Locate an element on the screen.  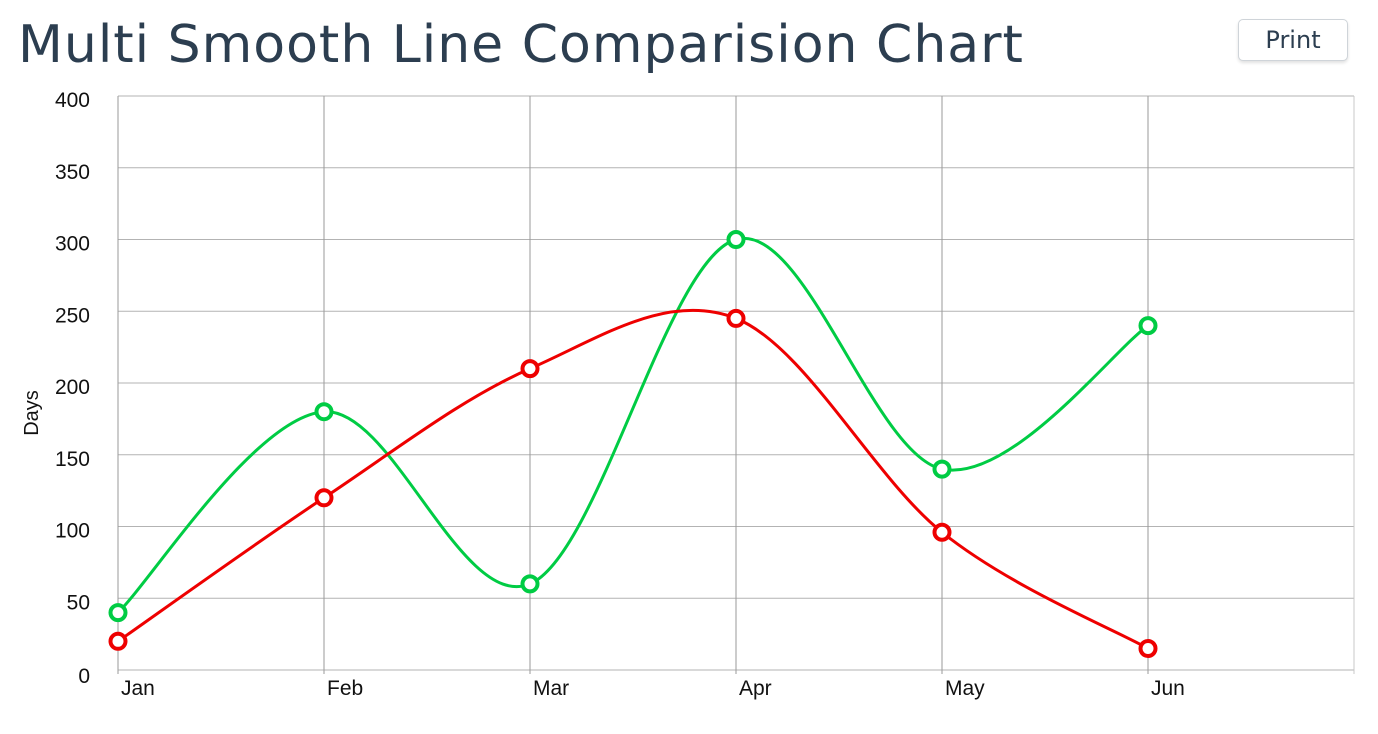
y-tick-label: 300 is located at coordinates (72, 244).